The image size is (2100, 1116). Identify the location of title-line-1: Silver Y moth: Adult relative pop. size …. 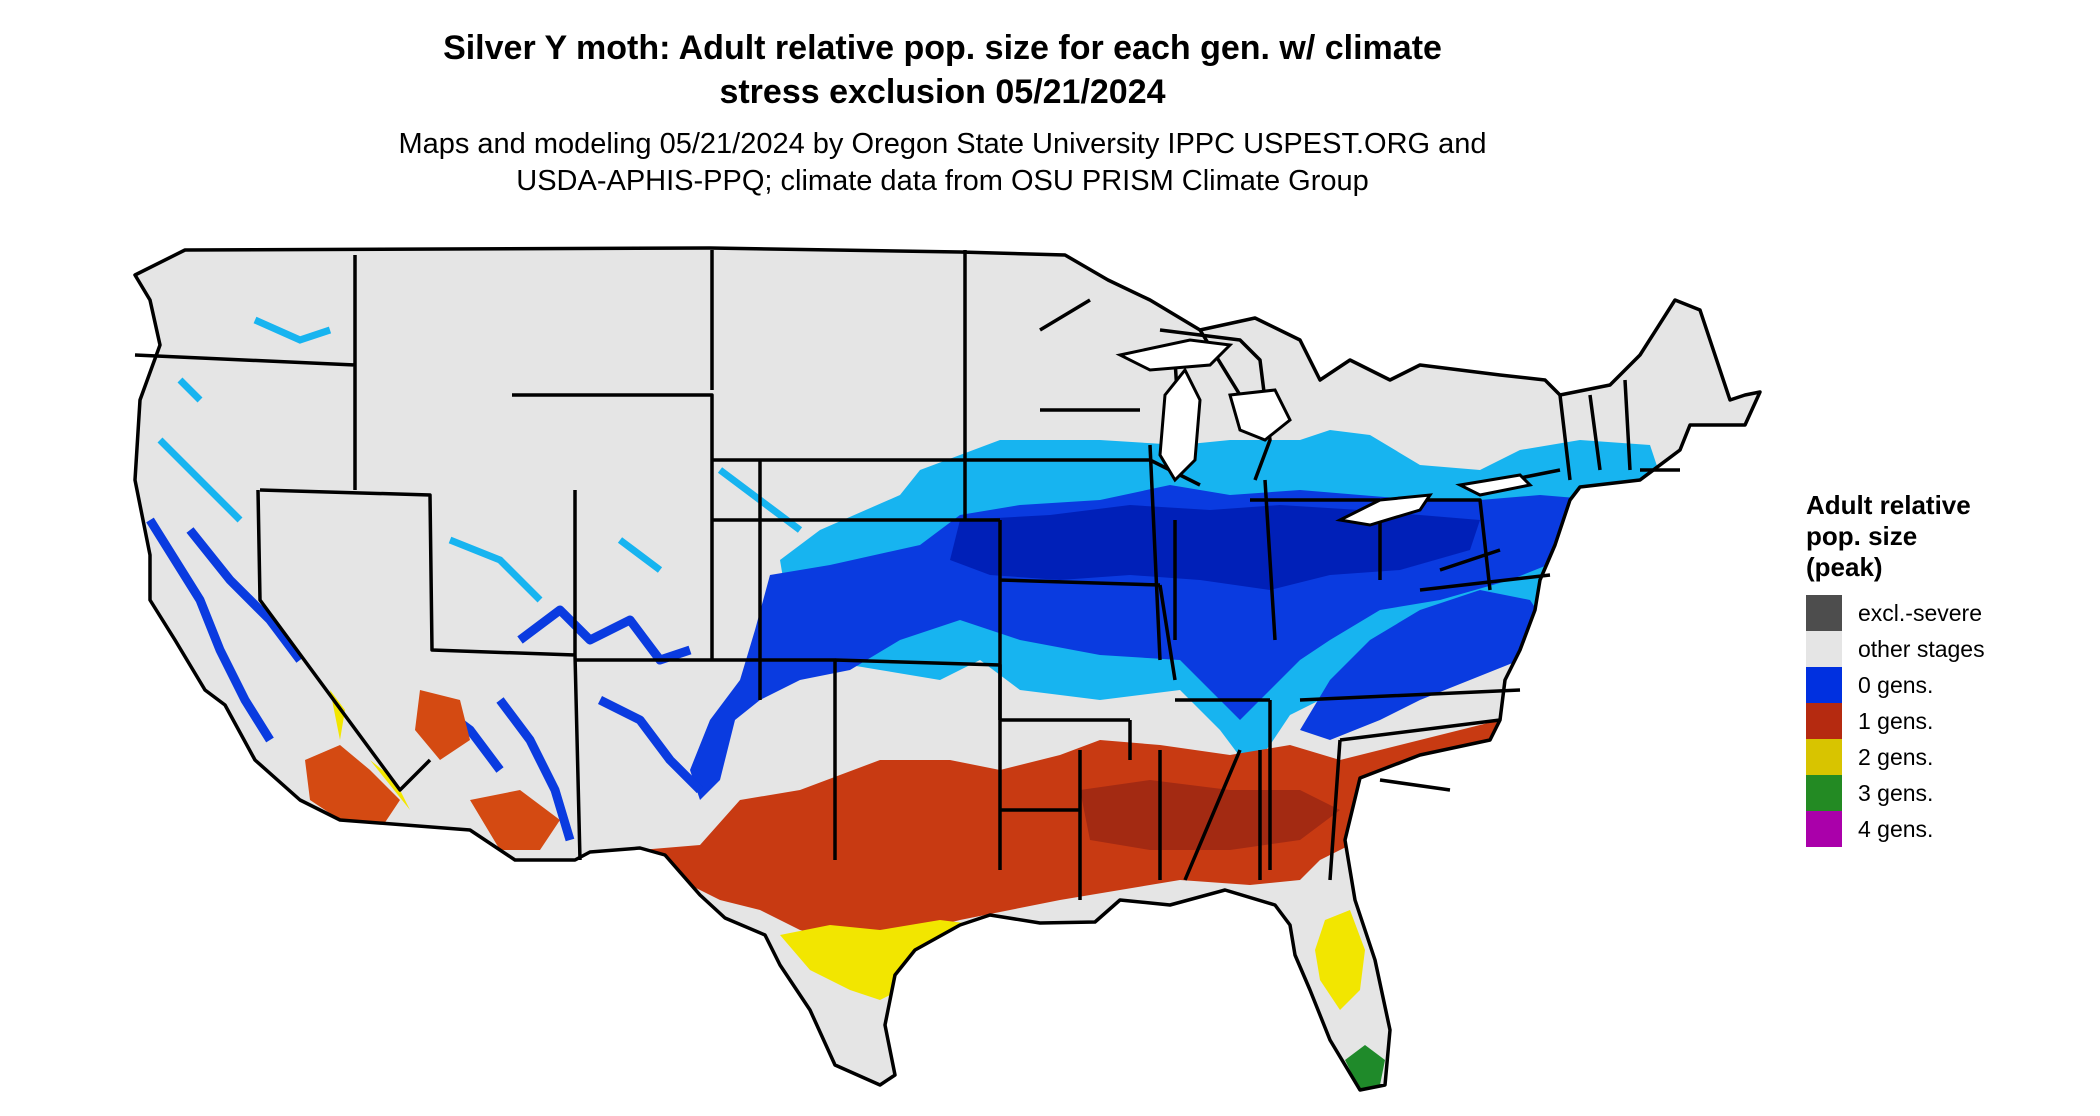
(942, 48).